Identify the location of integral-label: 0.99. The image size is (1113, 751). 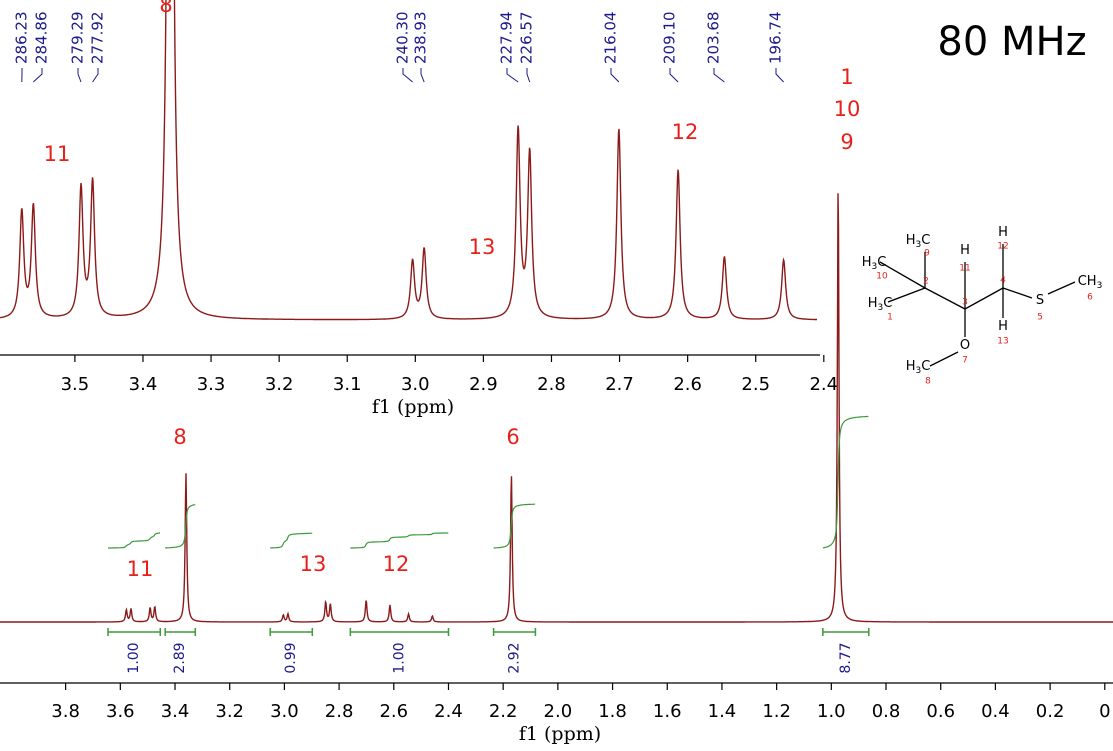
(291, 657).